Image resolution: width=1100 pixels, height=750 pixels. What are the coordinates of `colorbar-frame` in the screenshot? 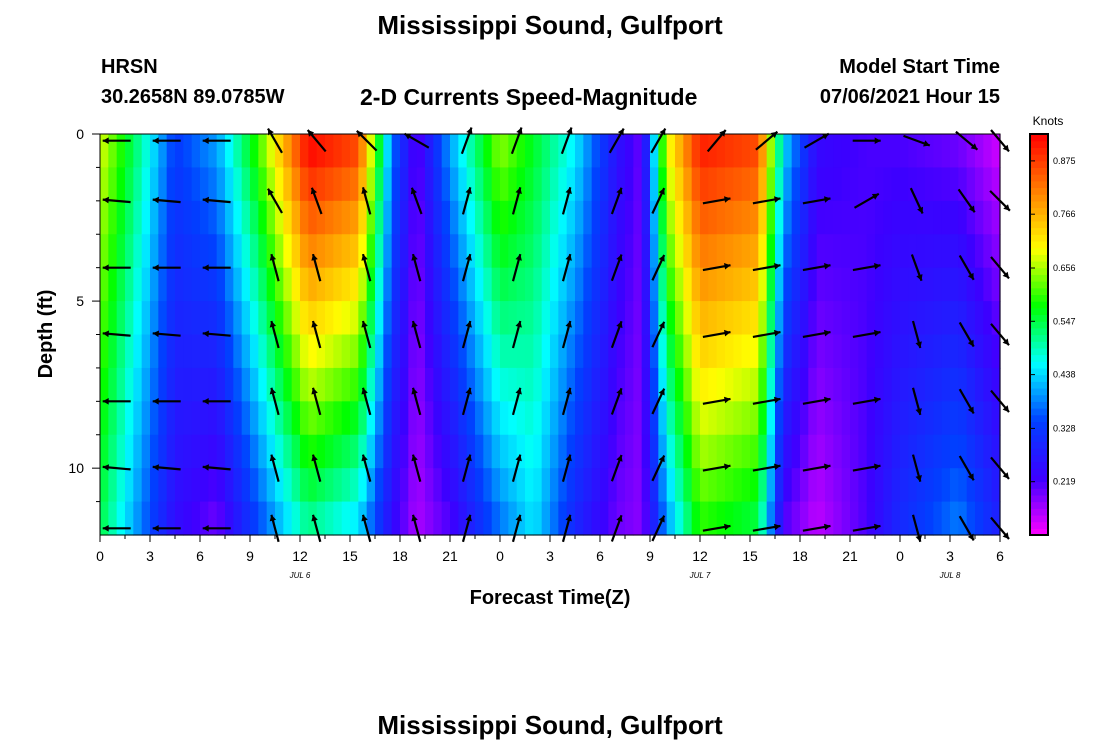 It's located at (1039, 334).